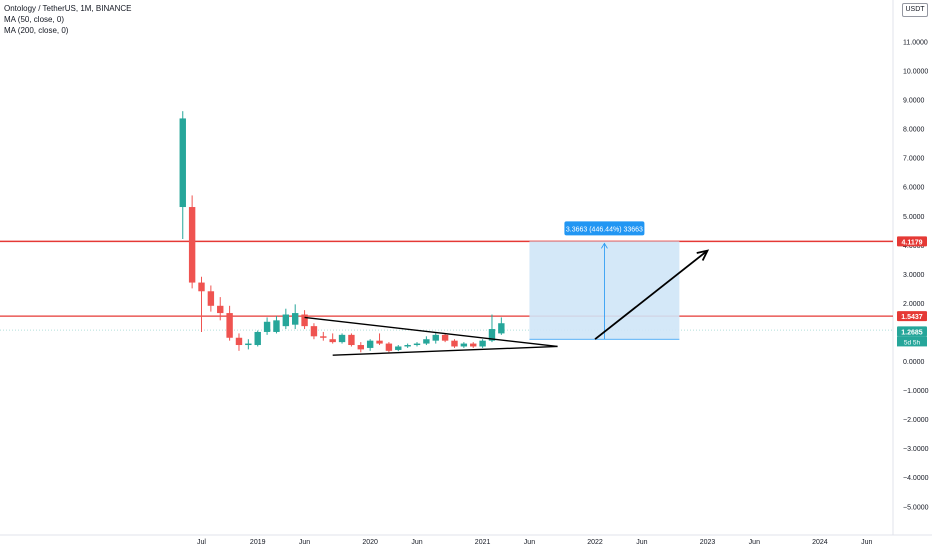  Describe the element at coordinates (916, 391) in the screenshot. I see `y-tick-label: −1.0000` at that location.